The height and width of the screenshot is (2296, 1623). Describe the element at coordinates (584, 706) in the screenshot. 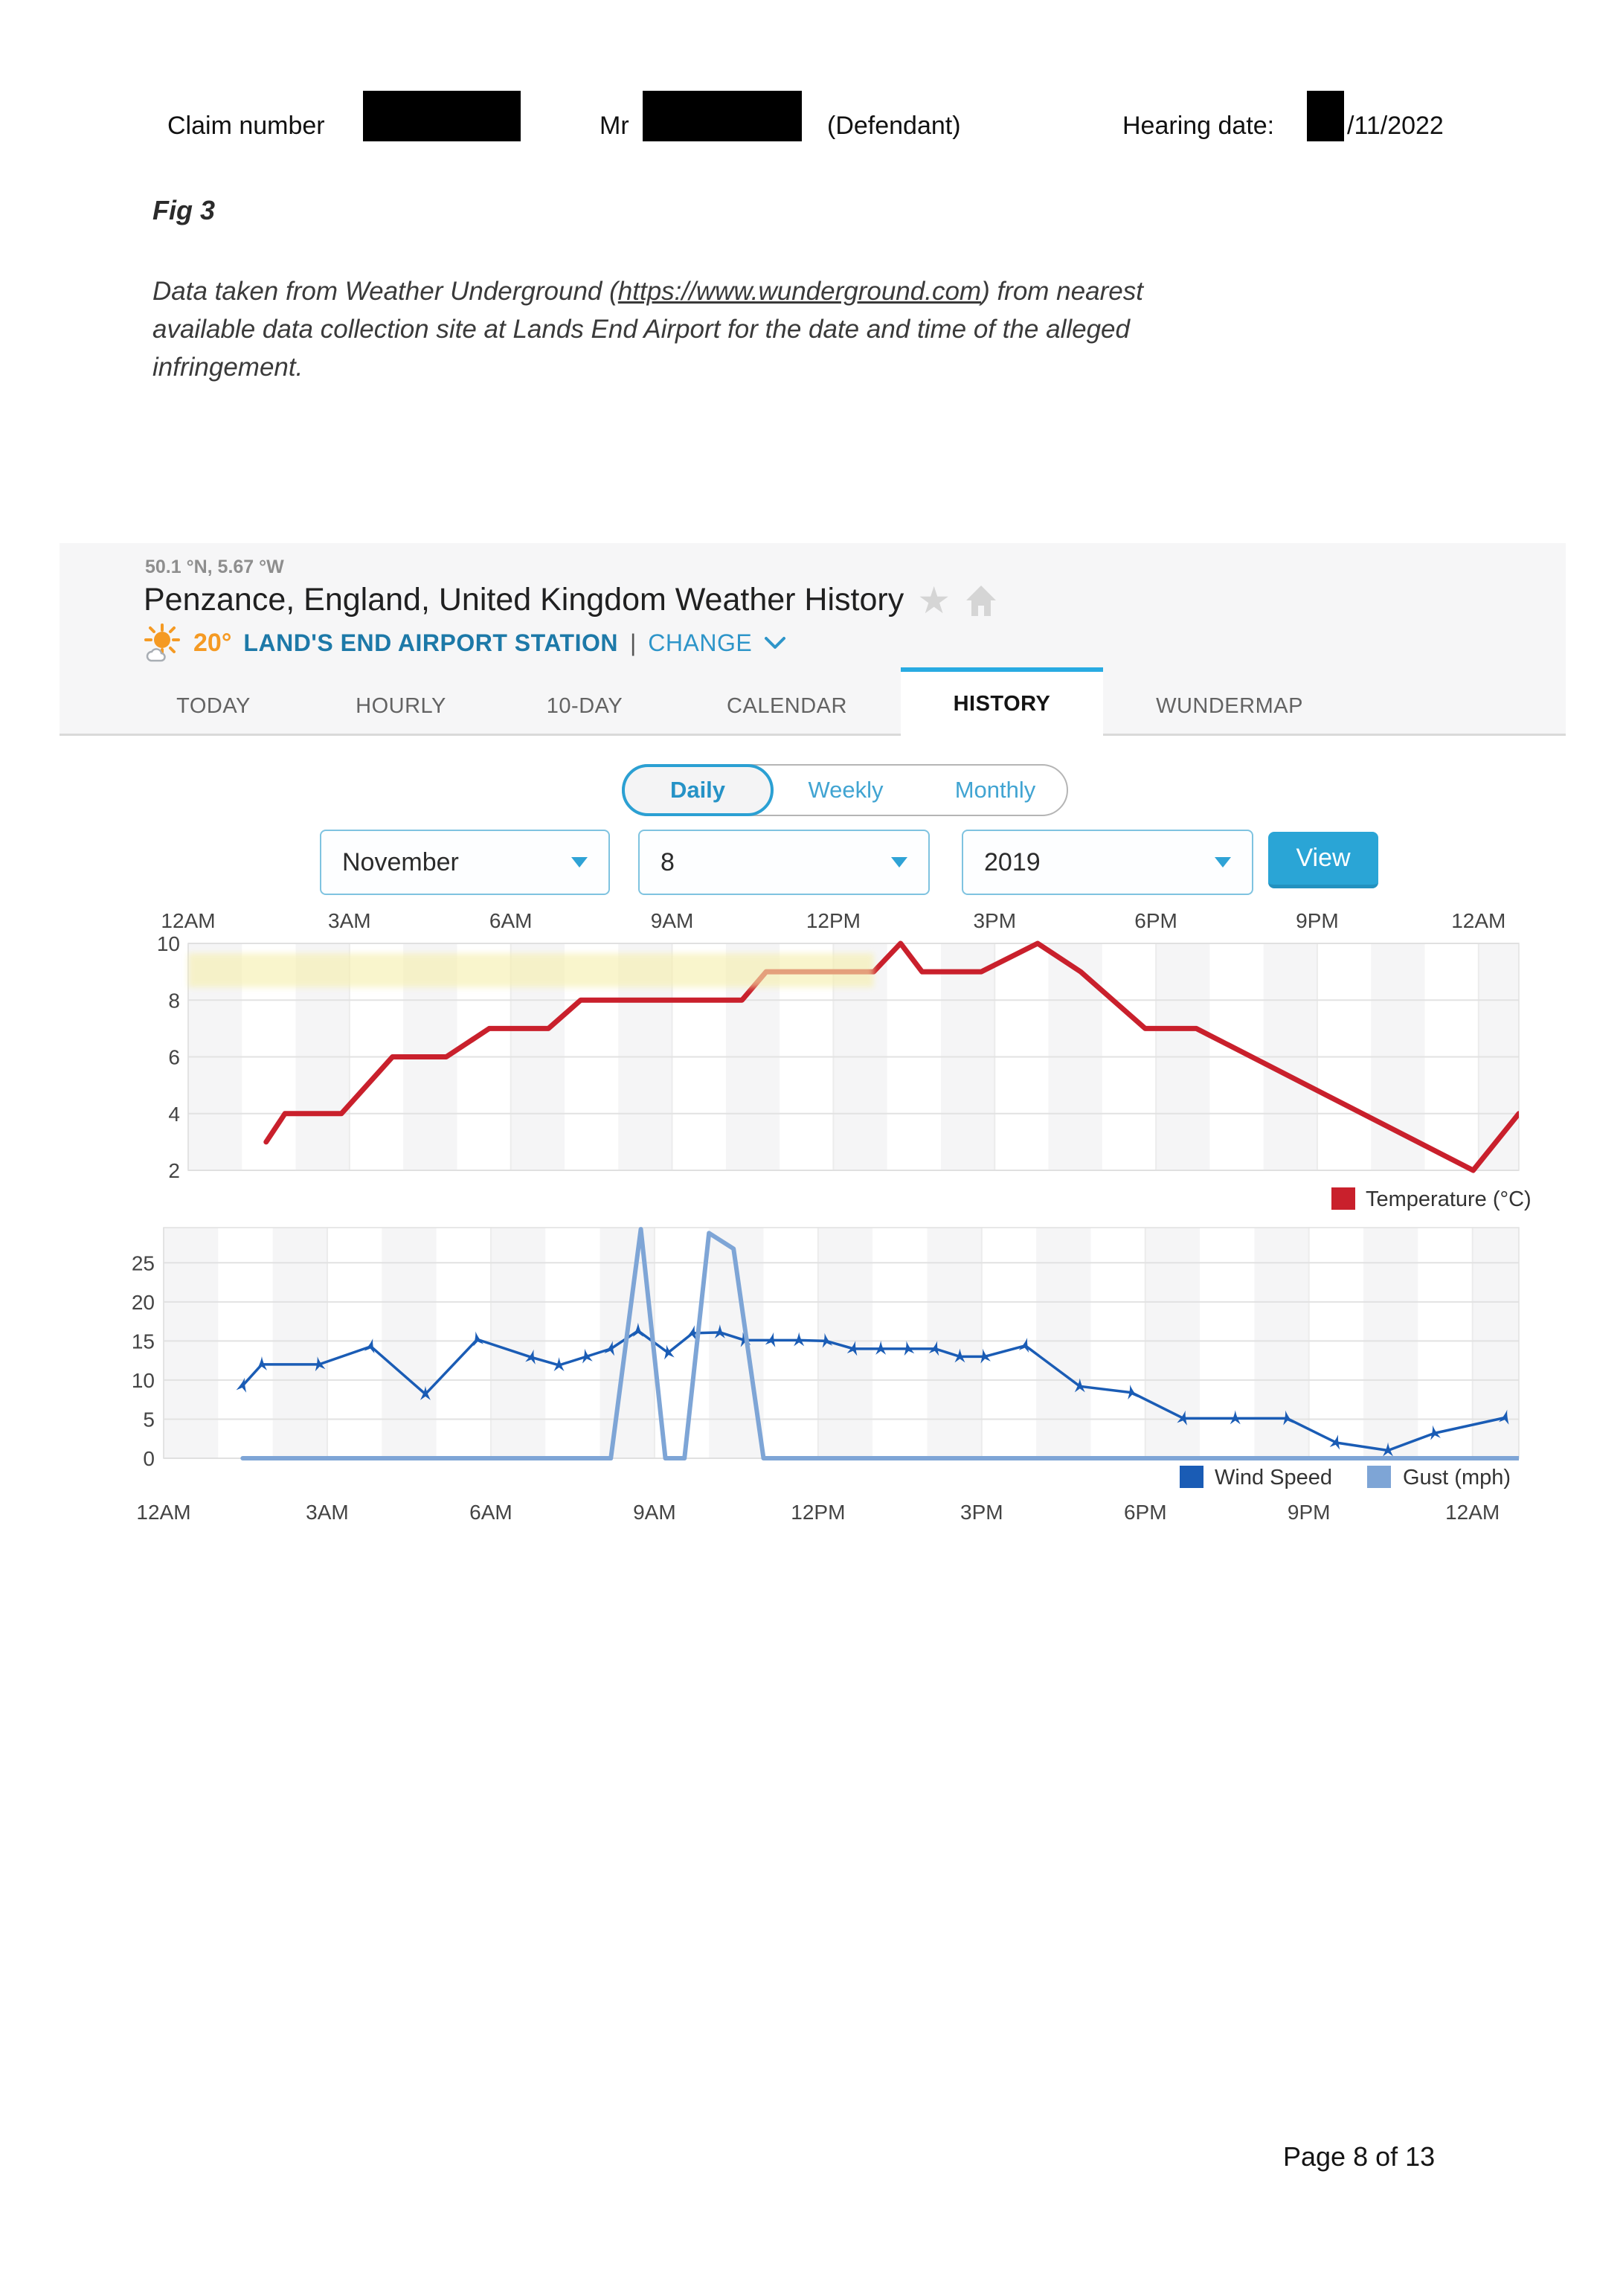

I see `tab-10-day: 10-DAY` at that location.